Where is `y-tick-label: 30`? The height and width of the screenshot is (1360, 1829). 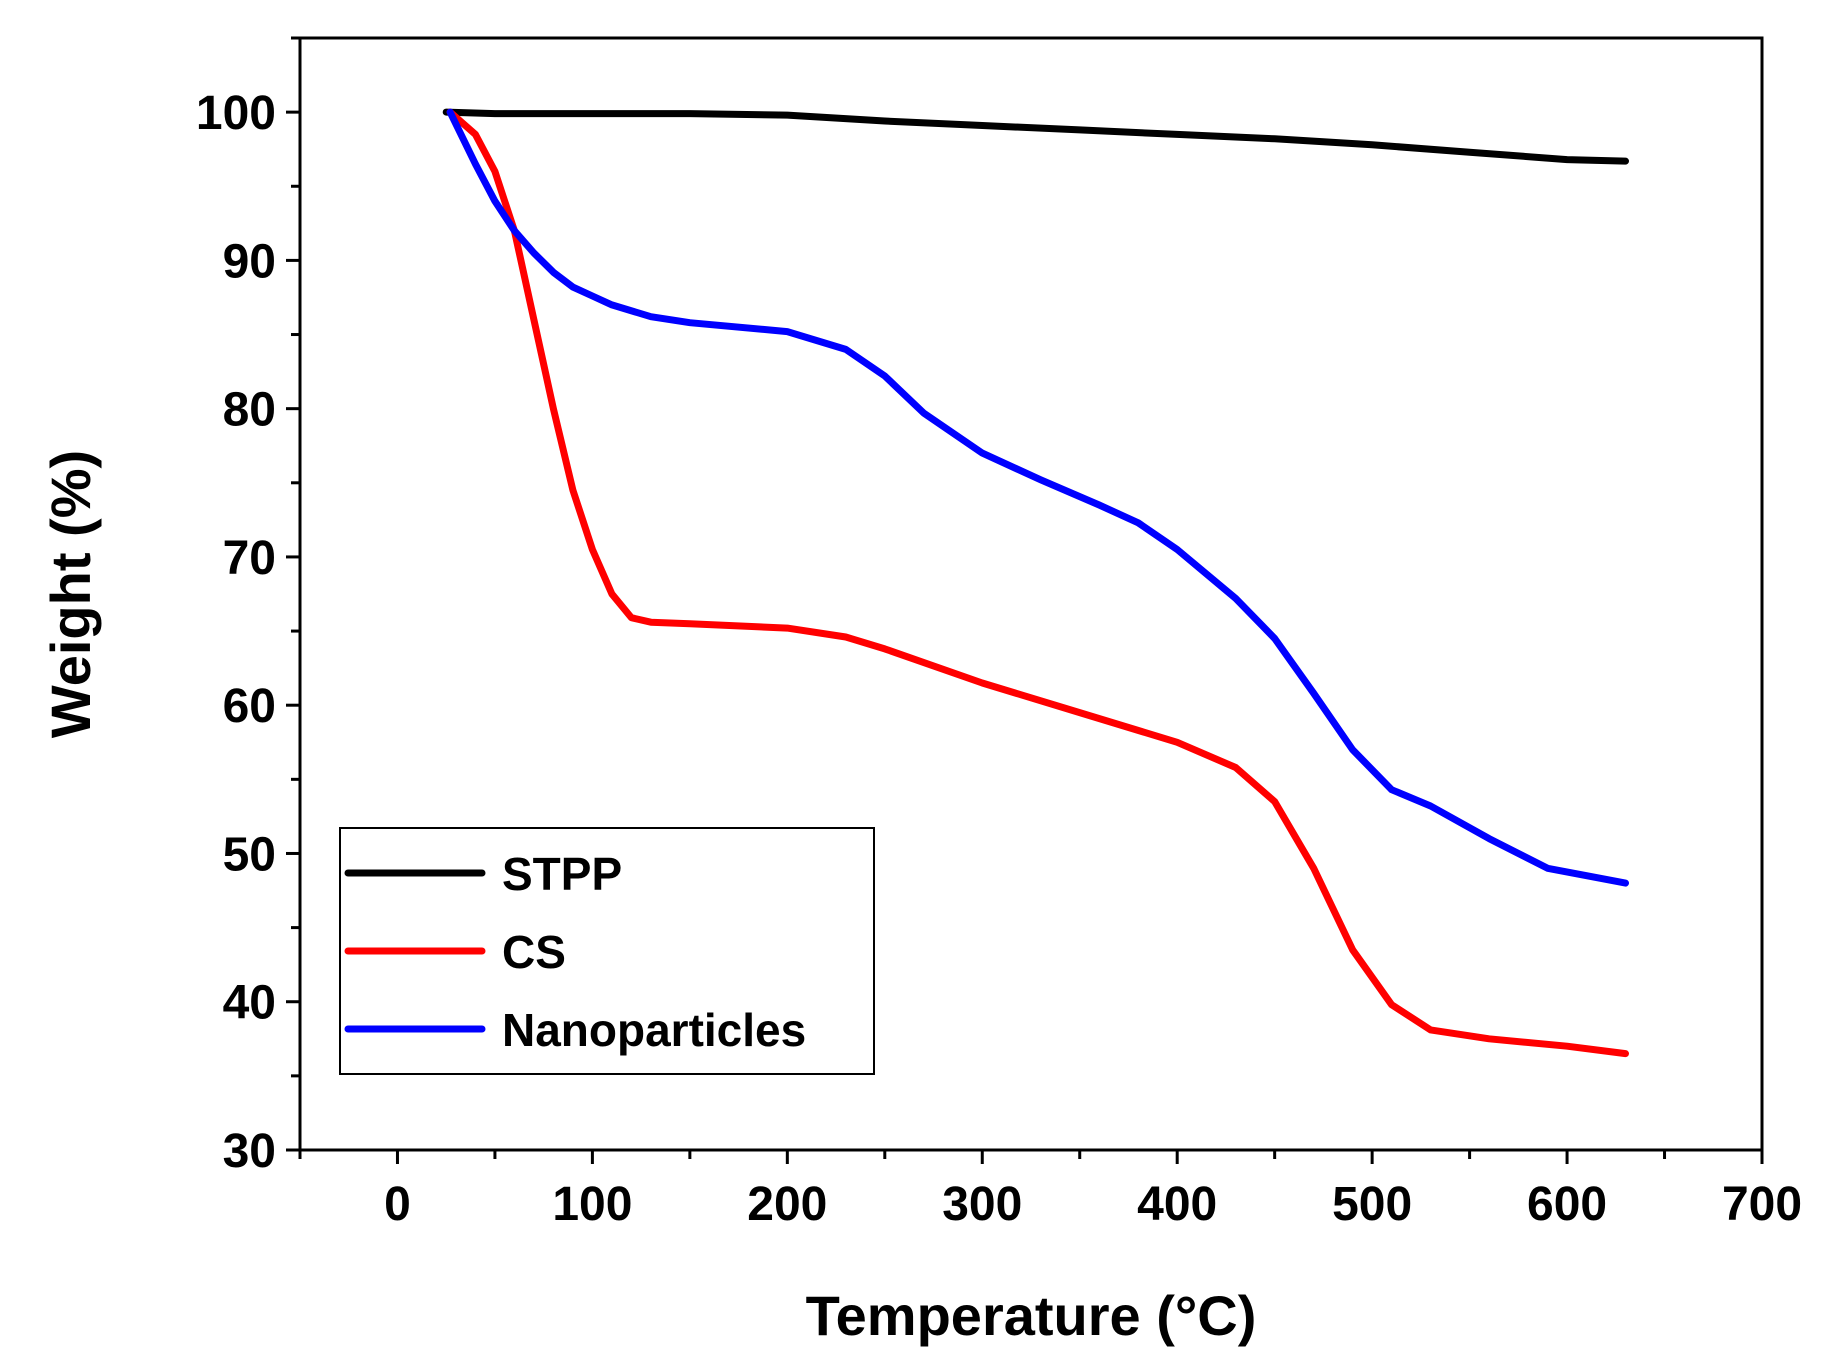
y-tick-label: 30 is located at coordinates (249, 1151).